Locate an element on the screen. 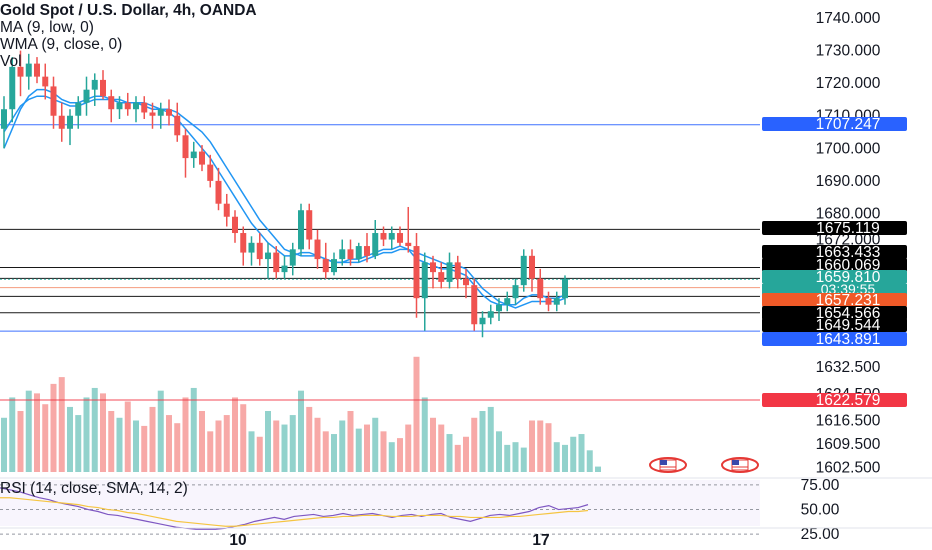 The height and width of the screenshot is (550, 932). rsi-sma-line is located at coordinates (294, 512).